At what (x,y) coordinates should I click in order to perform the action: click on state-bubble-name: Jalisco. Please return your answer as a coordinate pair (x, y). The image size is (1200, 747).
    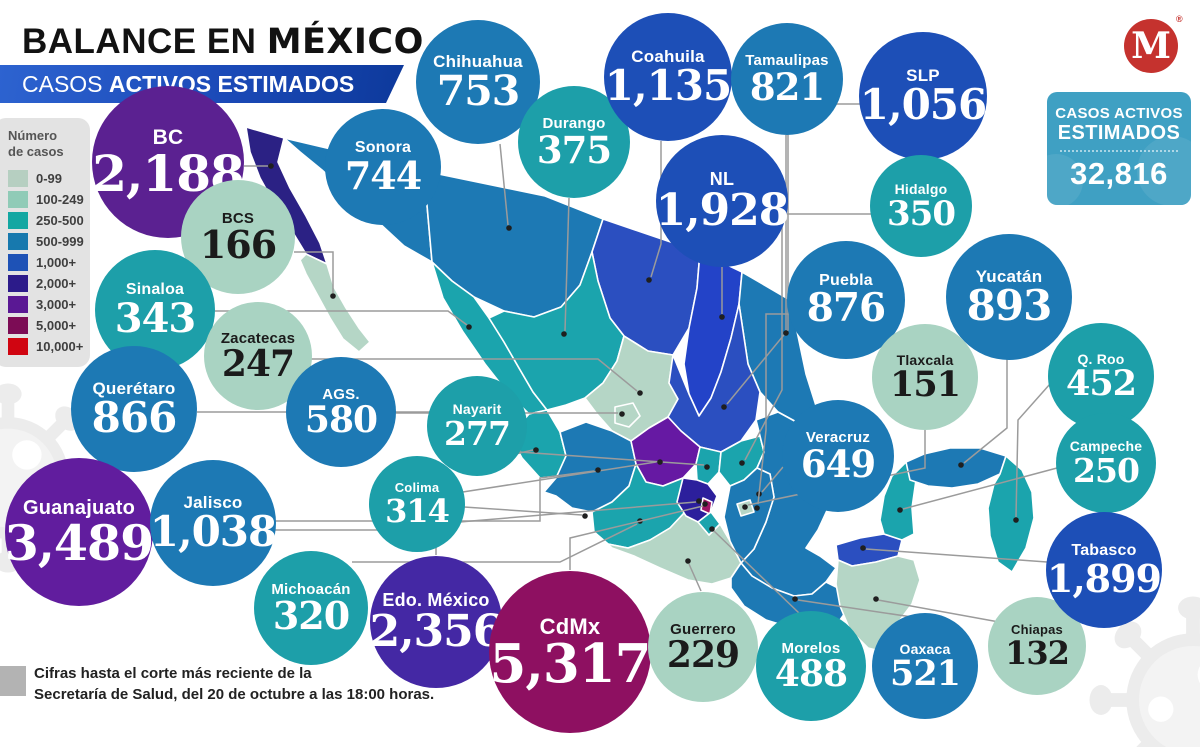
    Looking at the image, I should click on (213, 502).